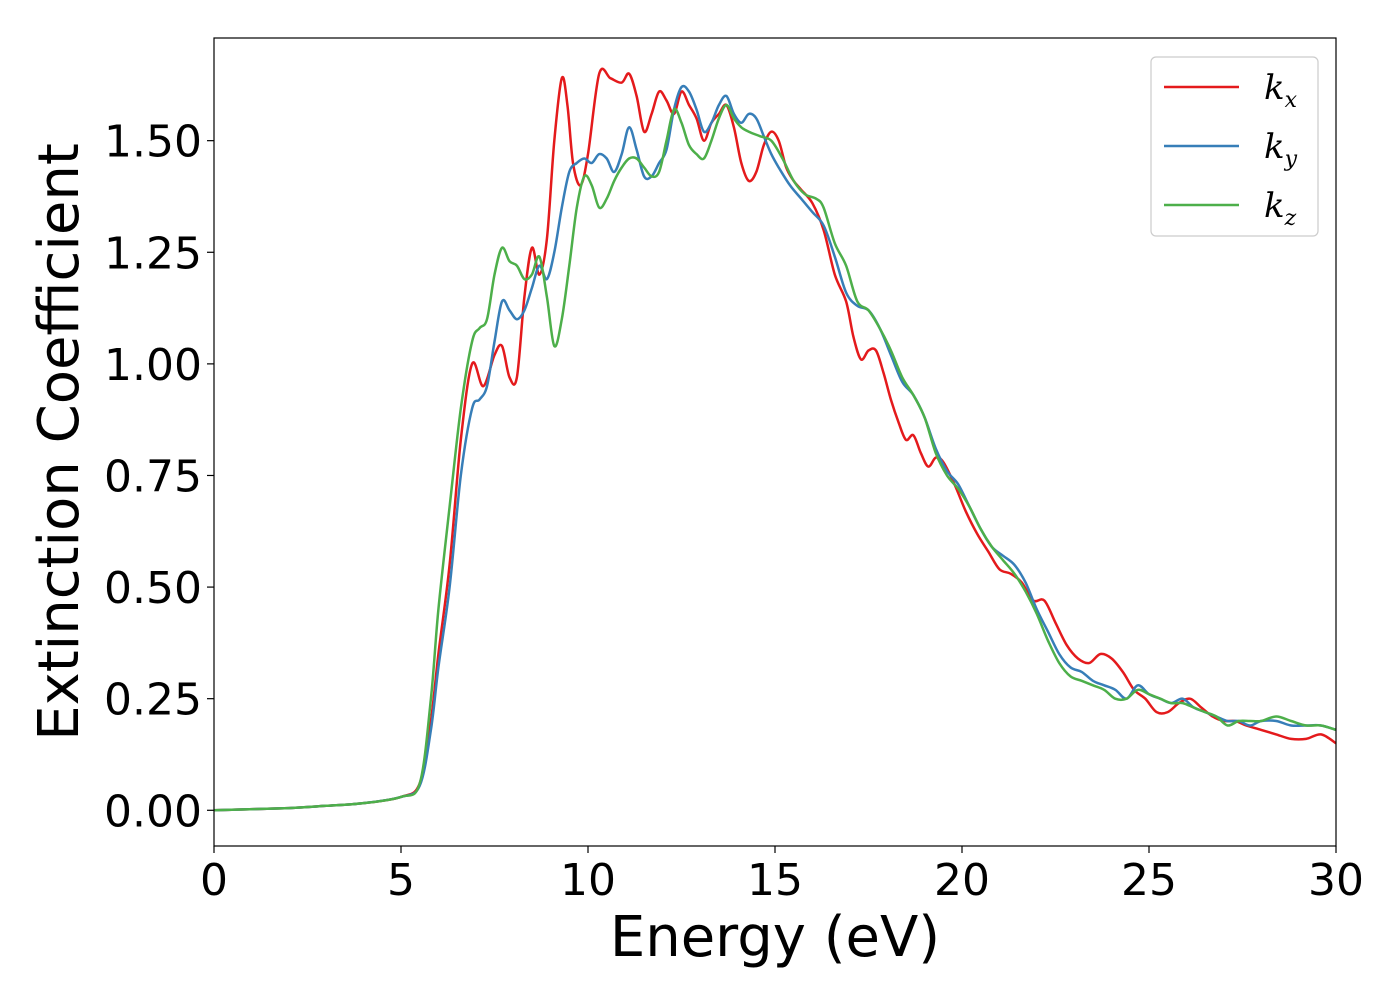  Describe the element at coordinates (1291, 100) in the screenshot. I see `legend-label-subscript: x` at that location.